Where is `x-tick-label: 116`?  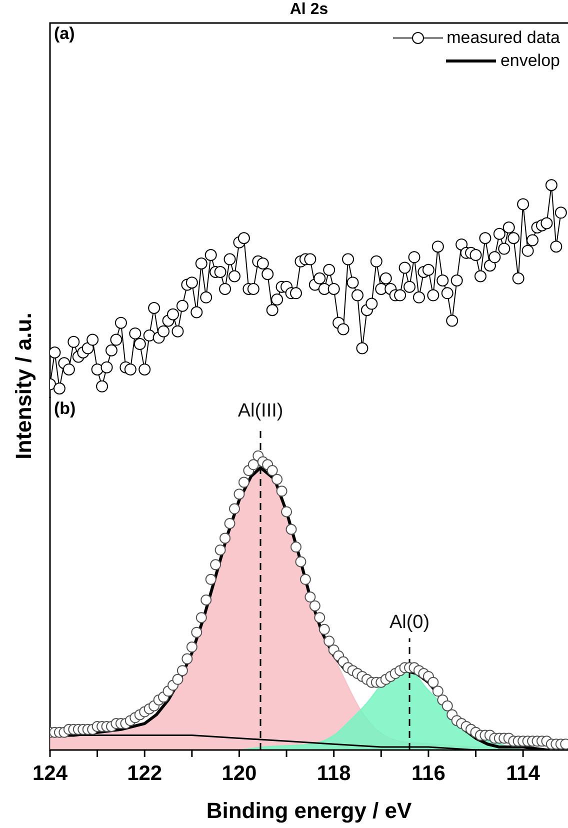 x-tick-label: 116 is located at coordinates (429, 773).